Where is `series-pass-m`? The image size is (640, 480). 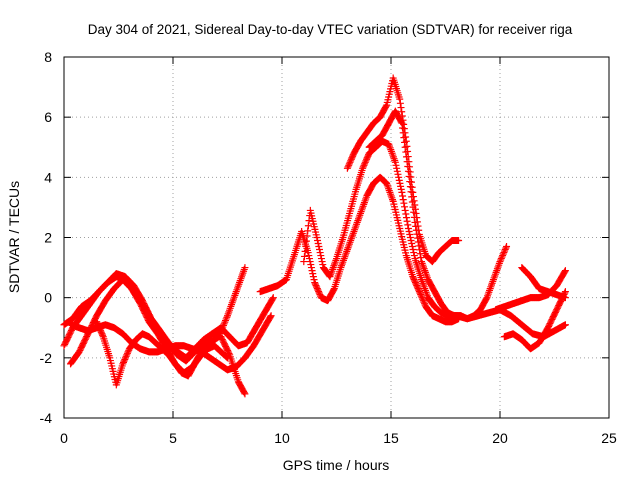 series-pass-m is located at coordinates (543, 283).